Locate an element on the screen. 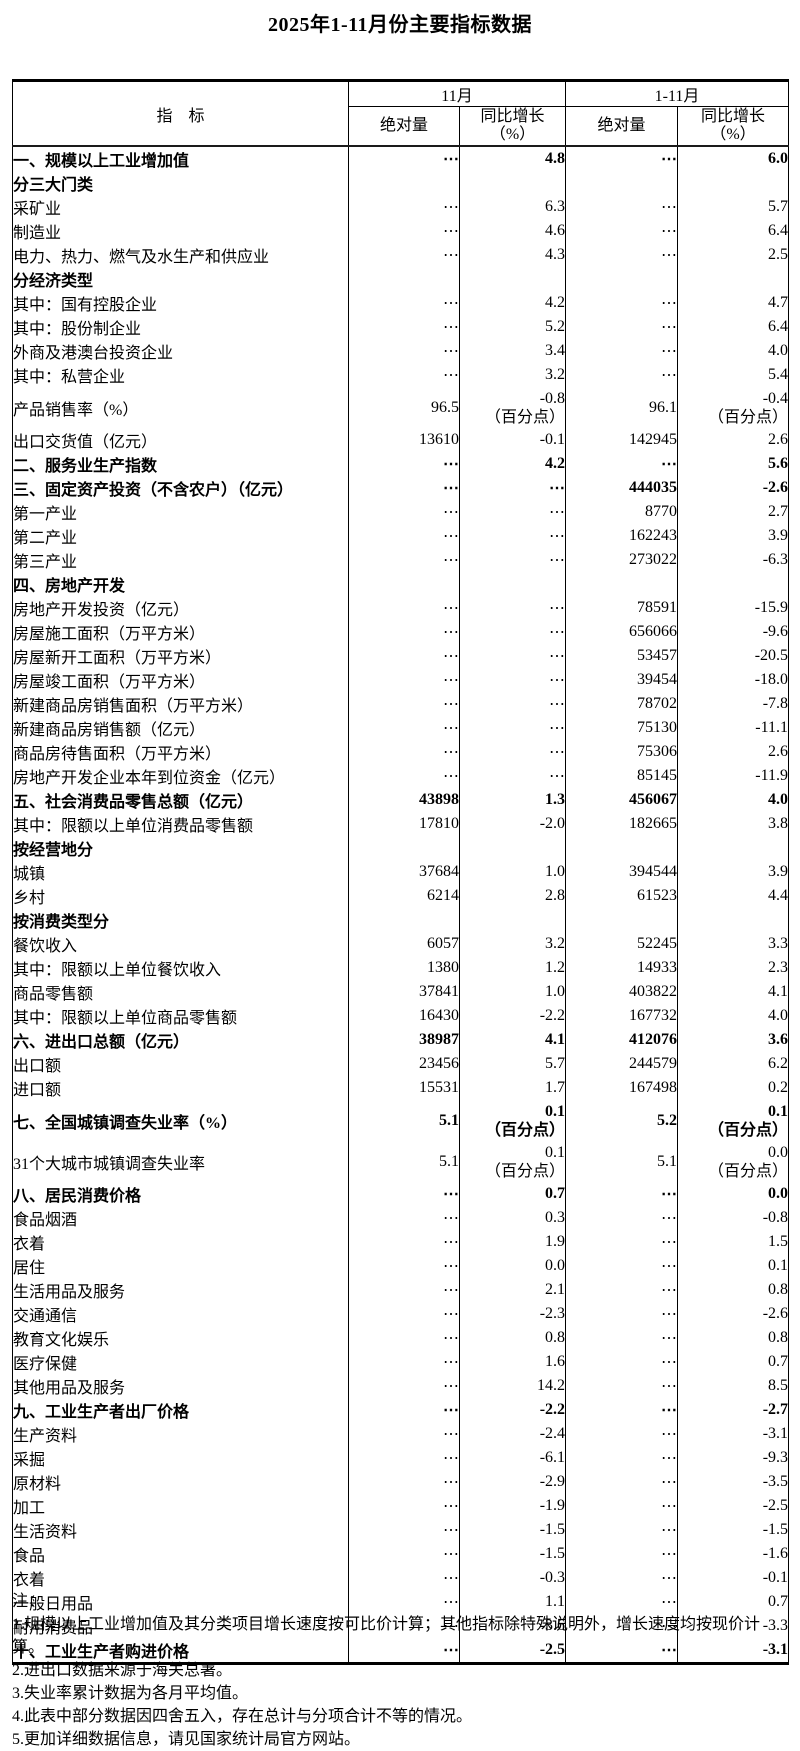 The width and height of the screenshot is (800, 1751). value-number: 0.1 is located at coordinates (555, 1152).